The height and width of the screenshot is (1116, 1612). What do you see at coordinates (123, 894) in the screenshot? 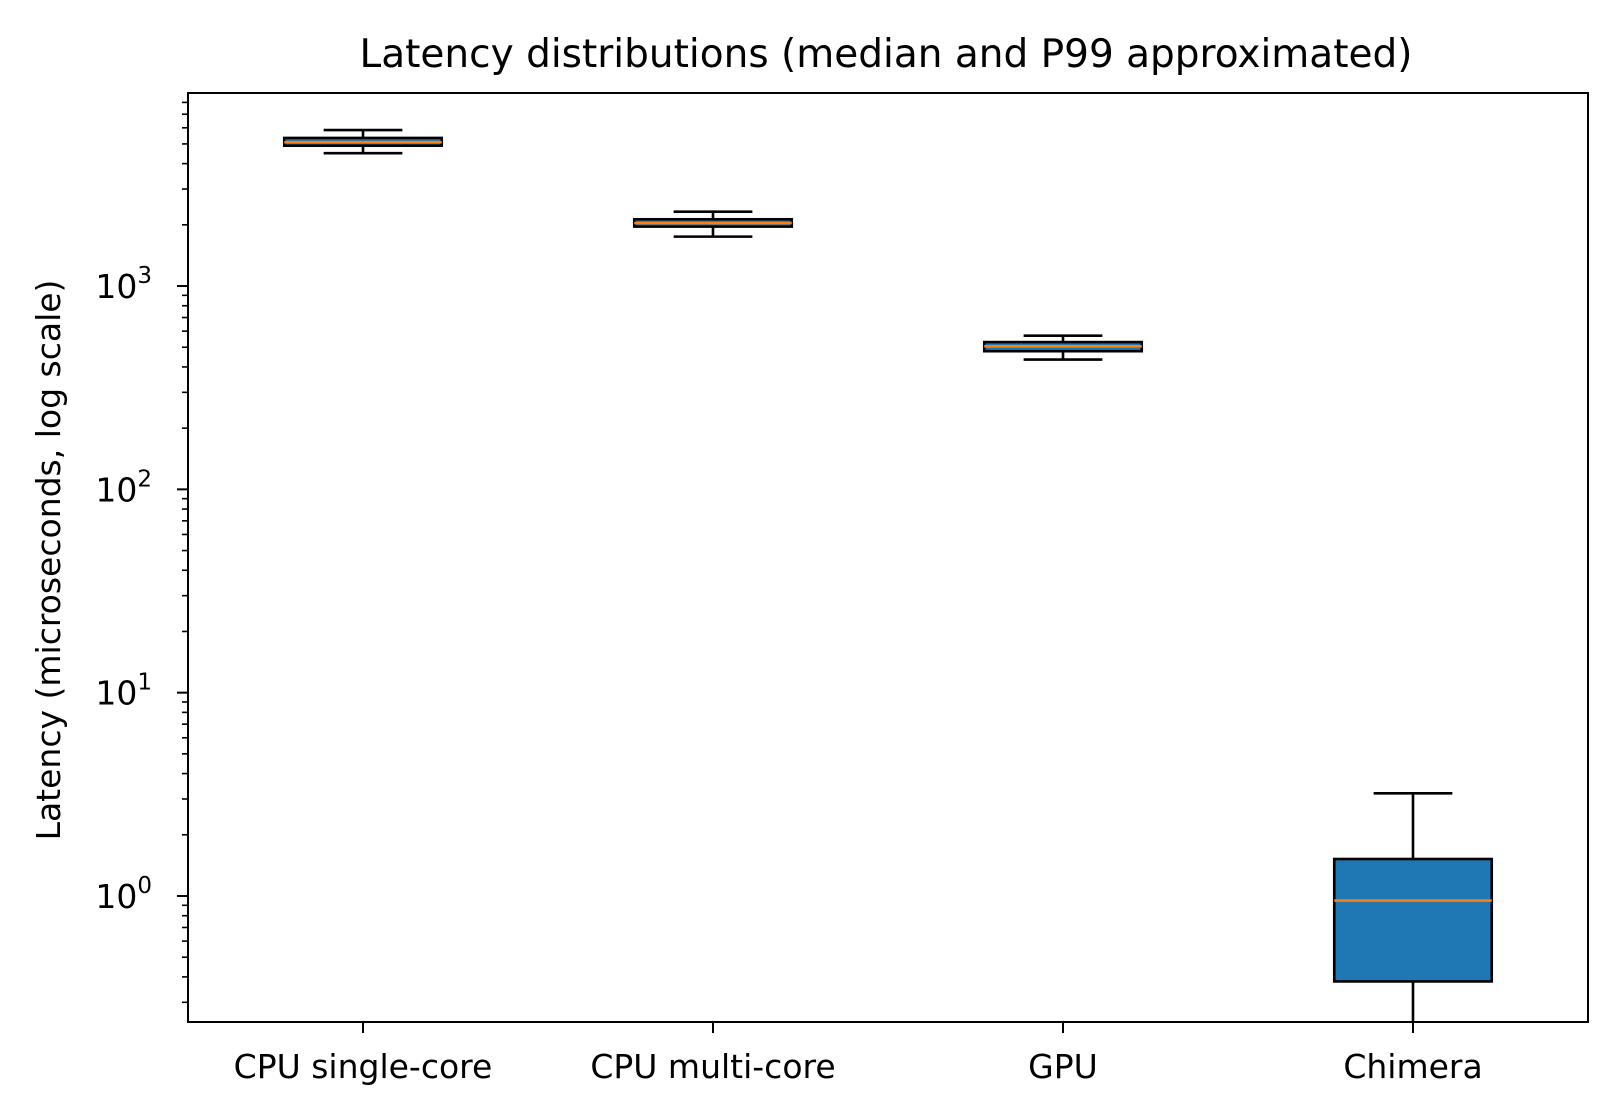
I see `y-tick-label: 100` at bounding box center [123, 894].